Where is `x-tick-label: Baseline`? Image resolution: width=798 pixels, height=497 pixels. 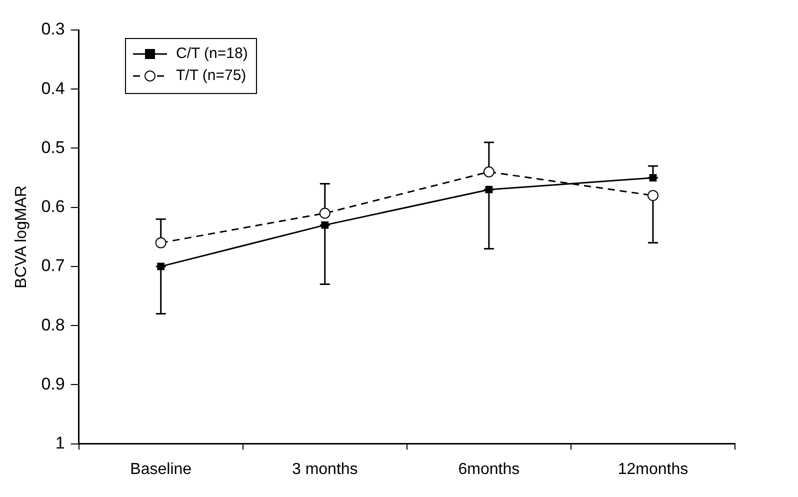
x-tick-label: Baseline is located at coordinates (161, 469).